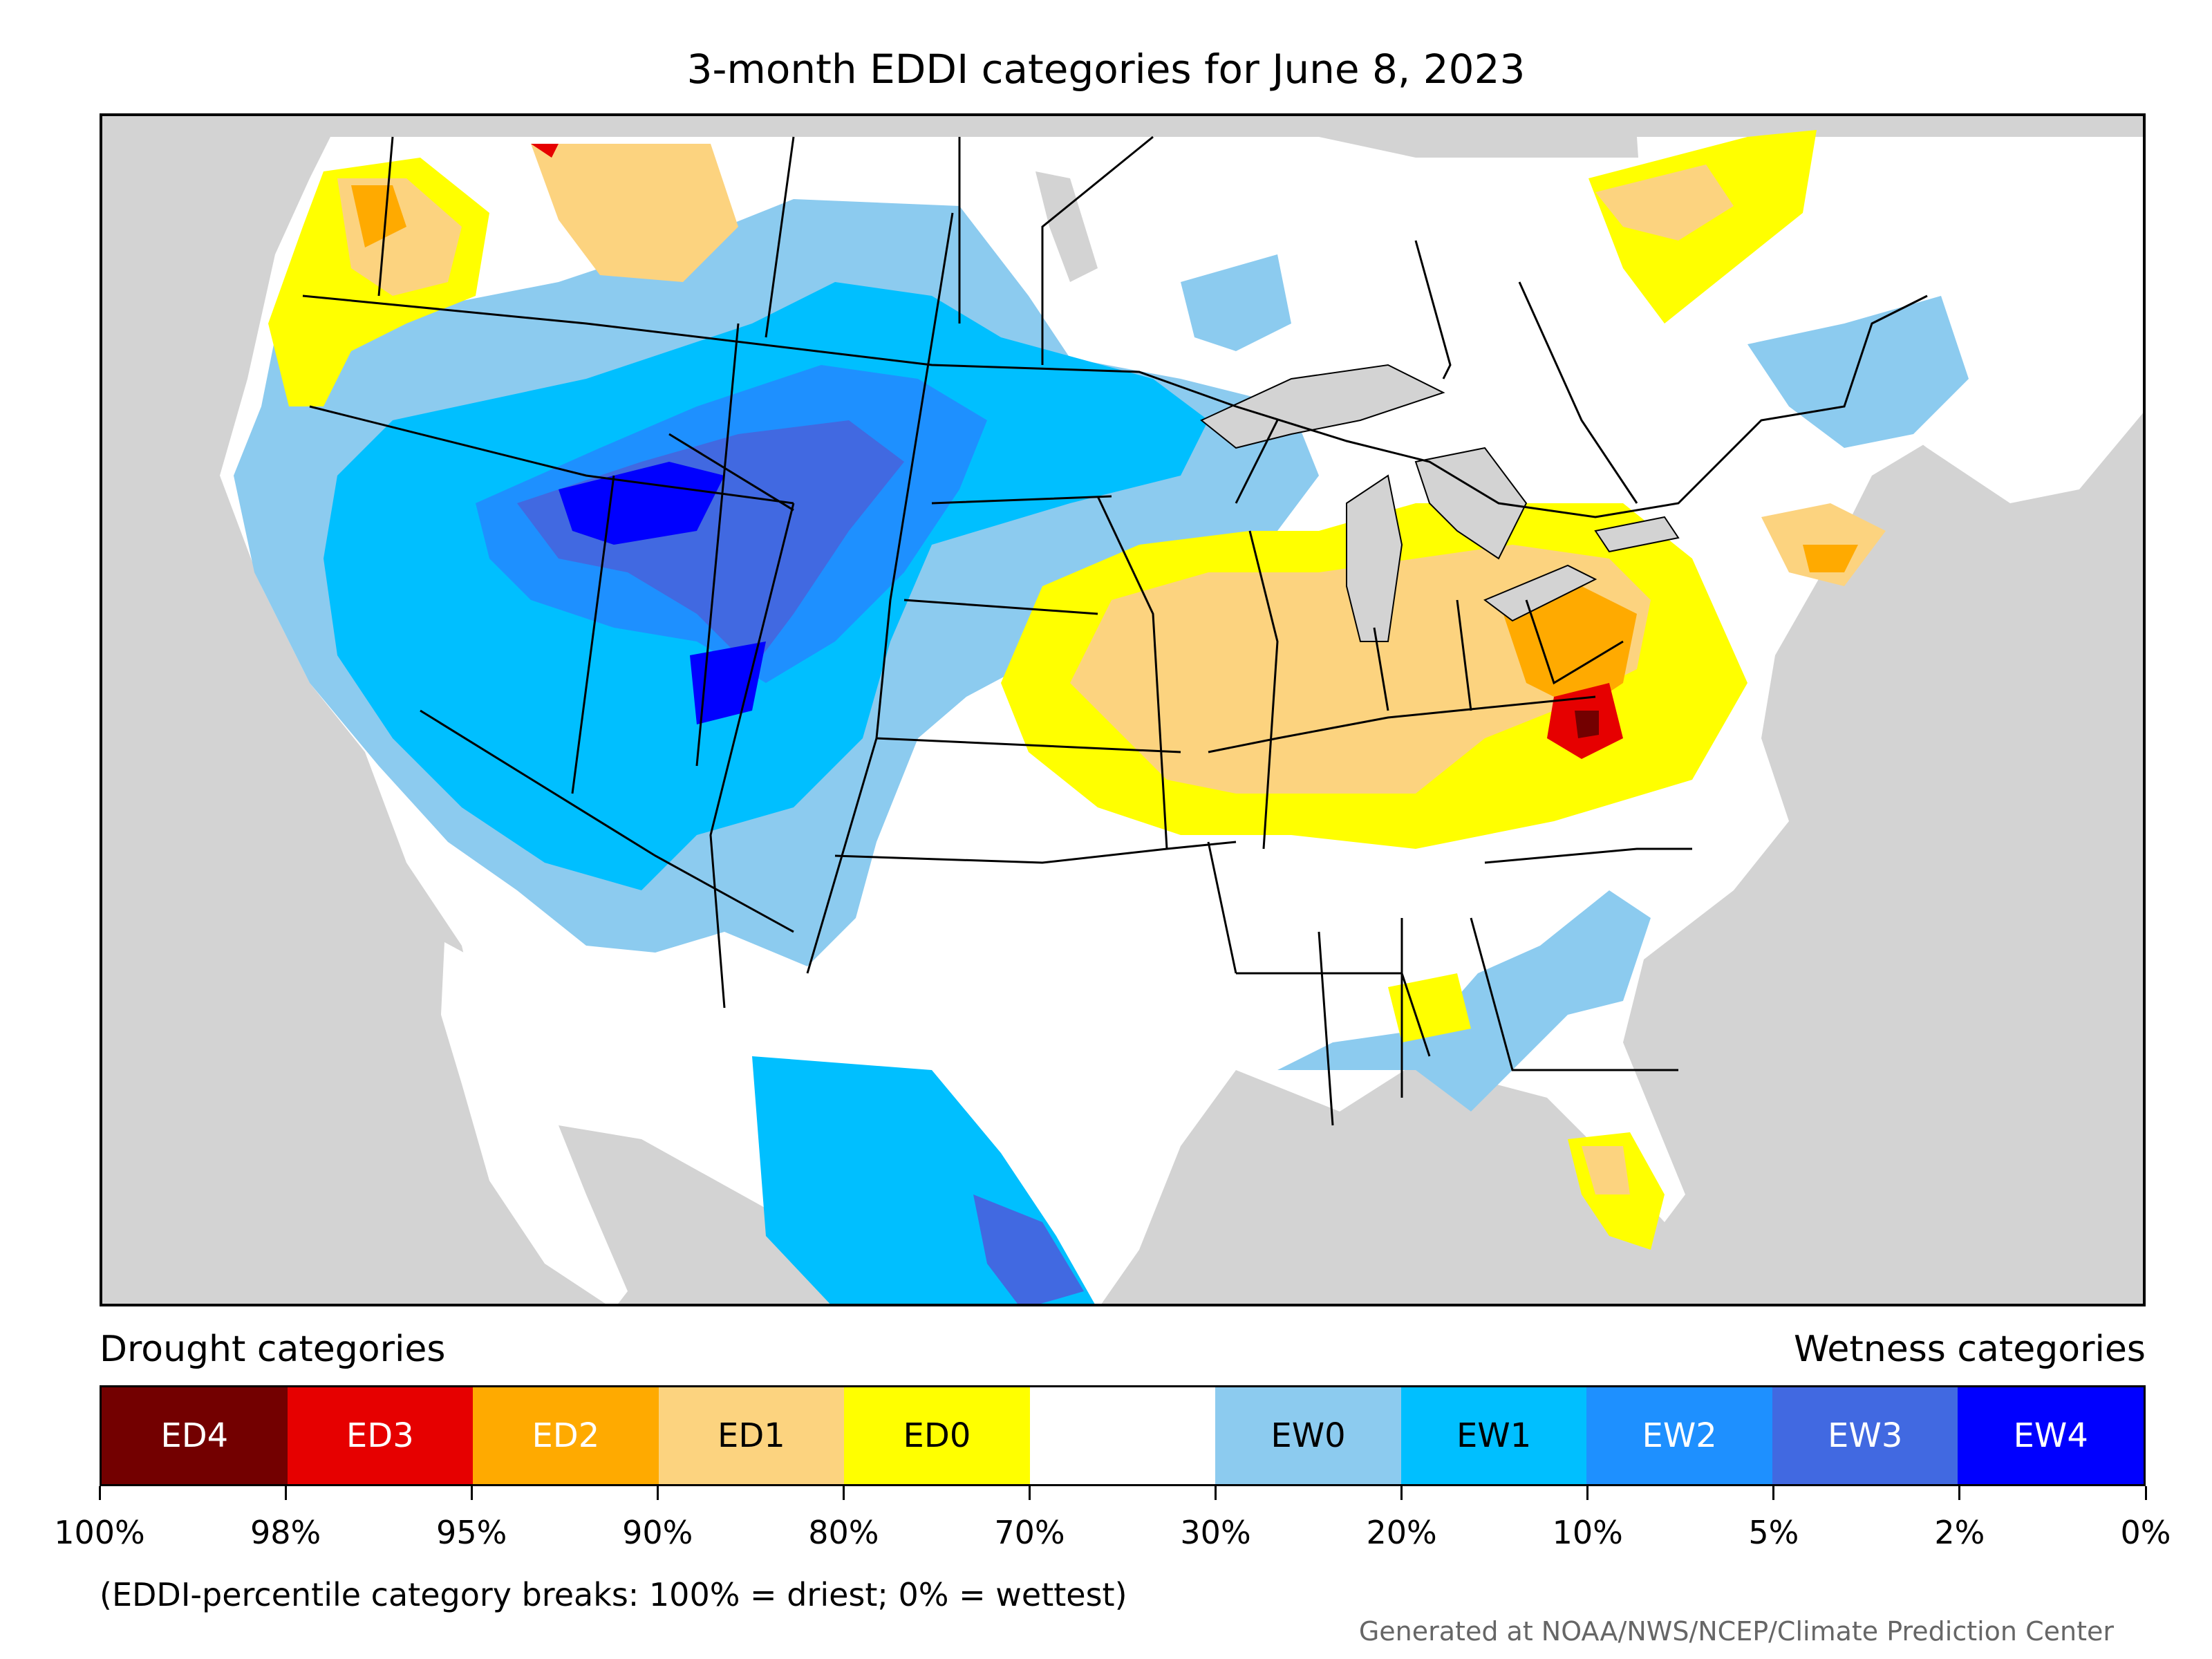  Describe the element at coordinates (1066, 226) in the screenshot. I see `lake-winnipeg` at that location.